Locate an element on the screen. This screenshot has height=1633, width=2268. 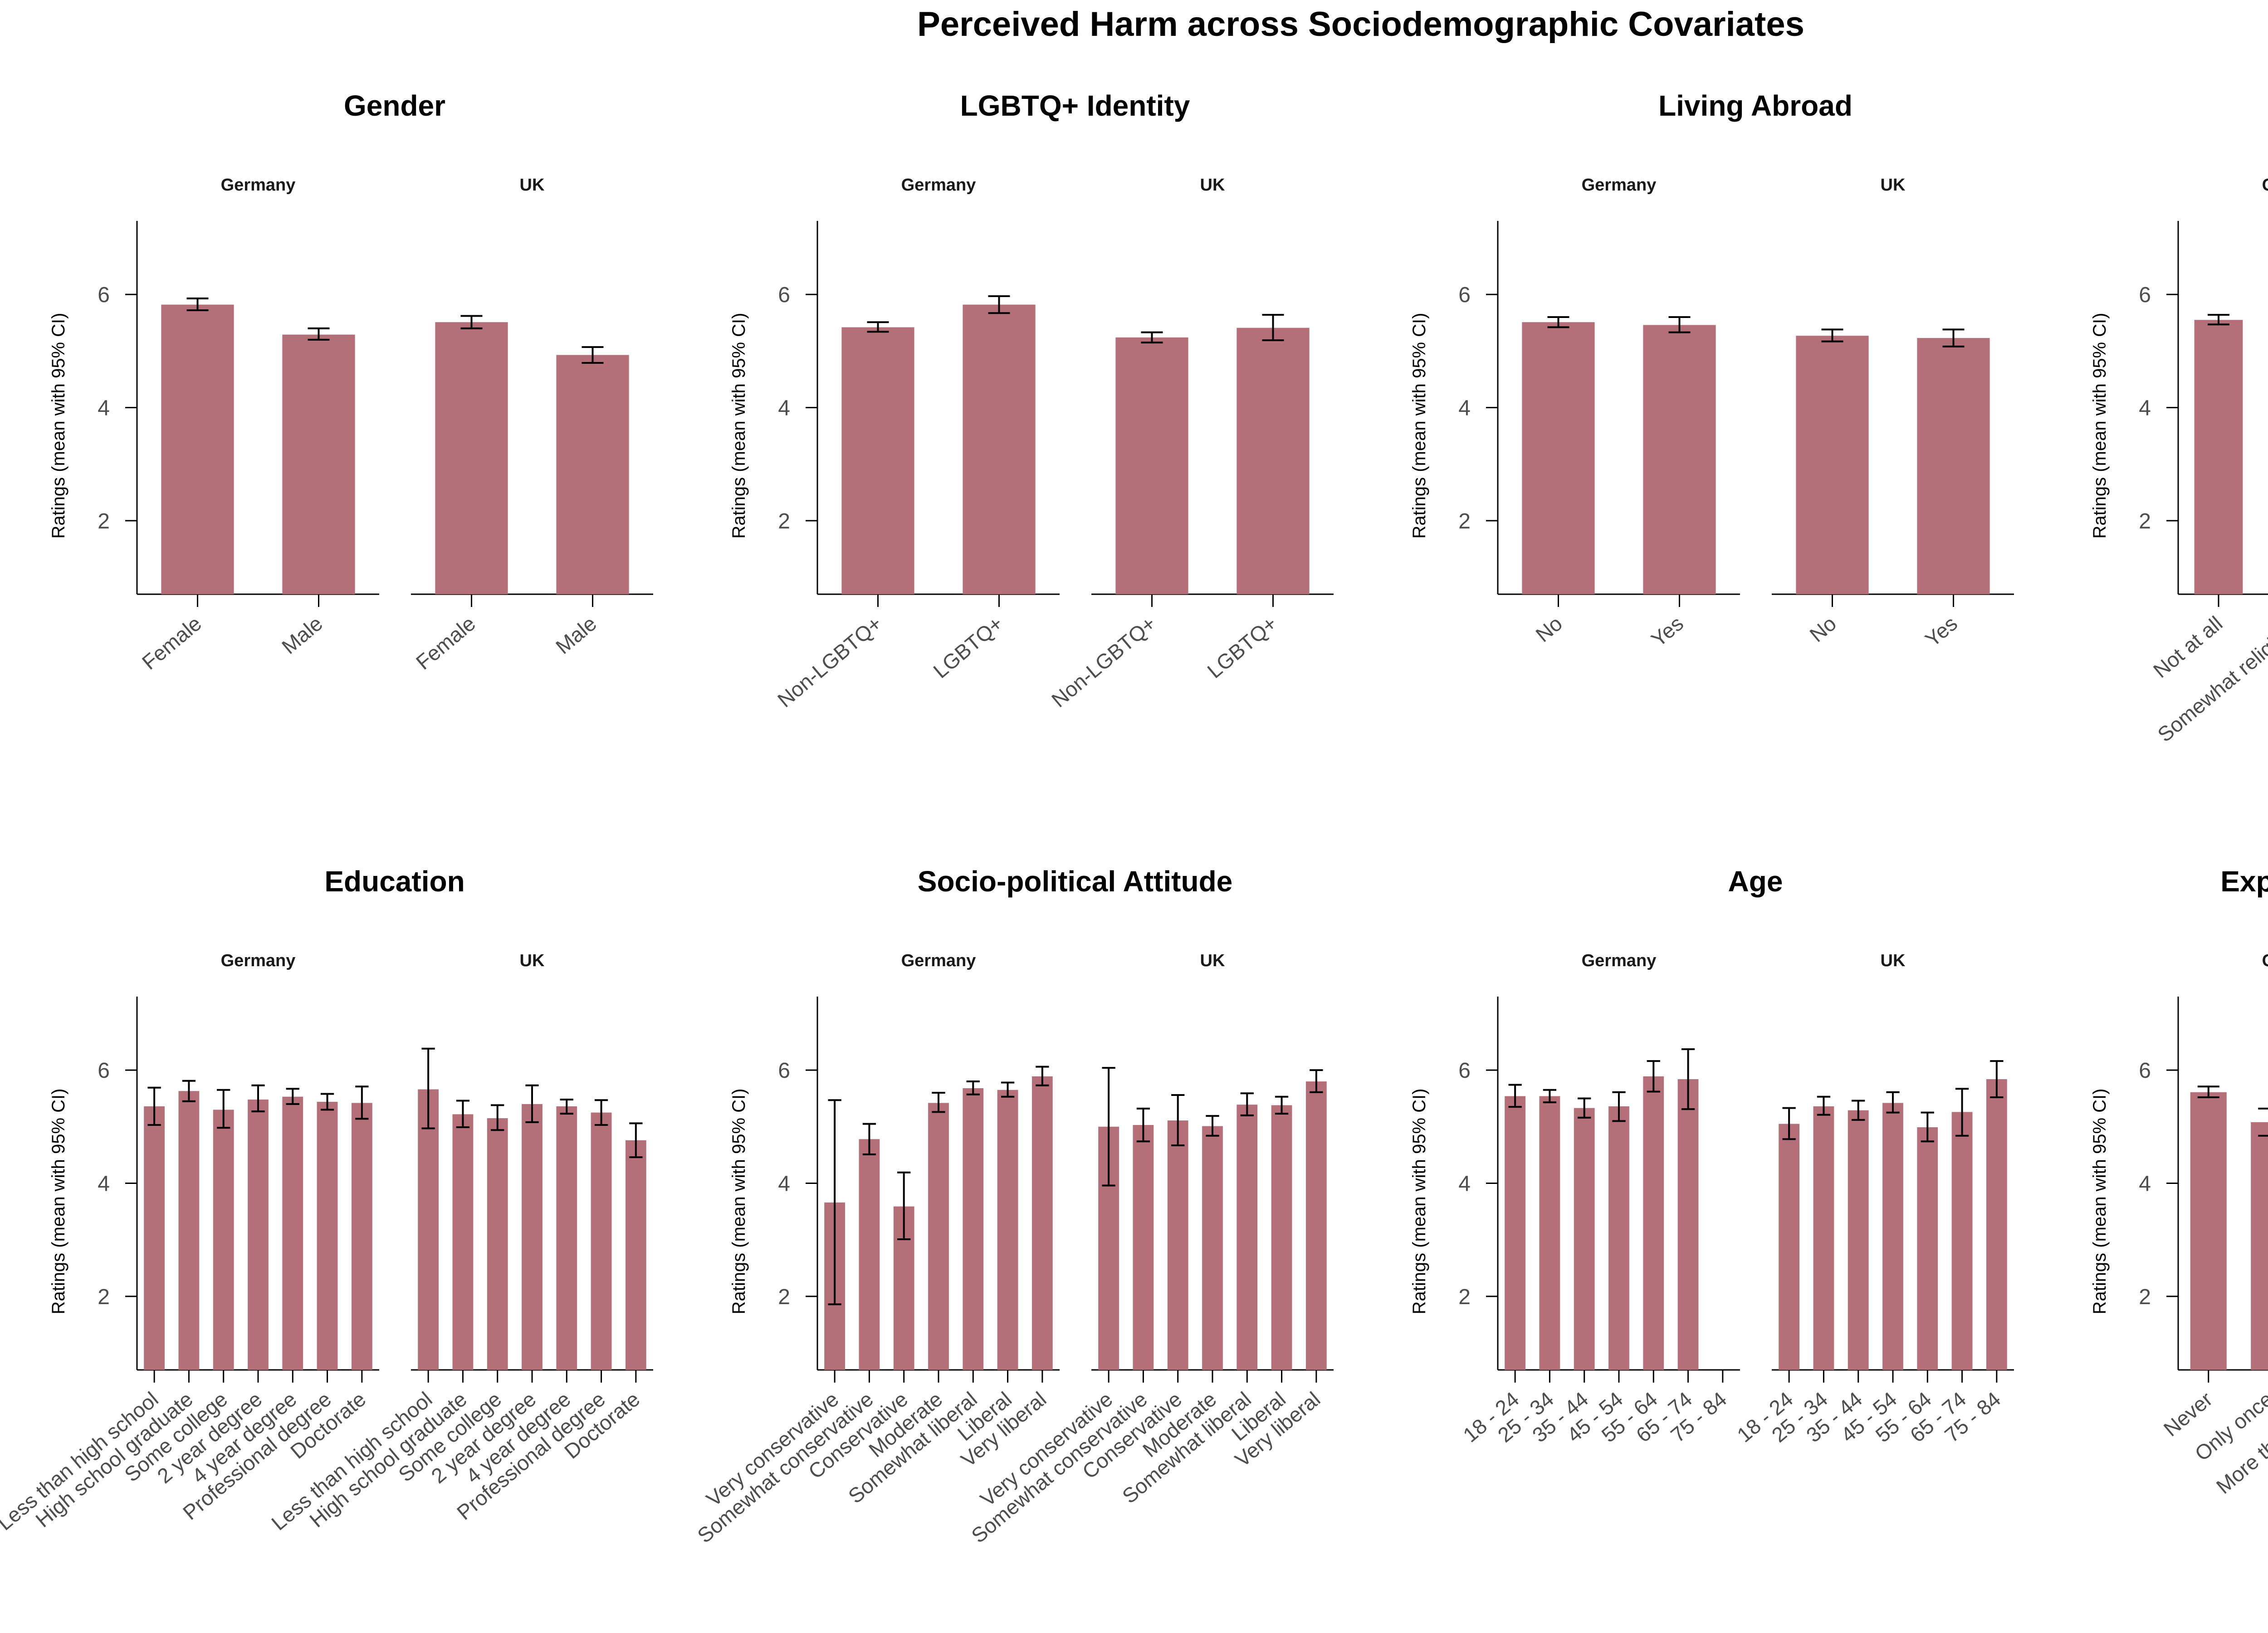
x-tick-label: Somewhat conservative is located at coordinates (786, 1467).